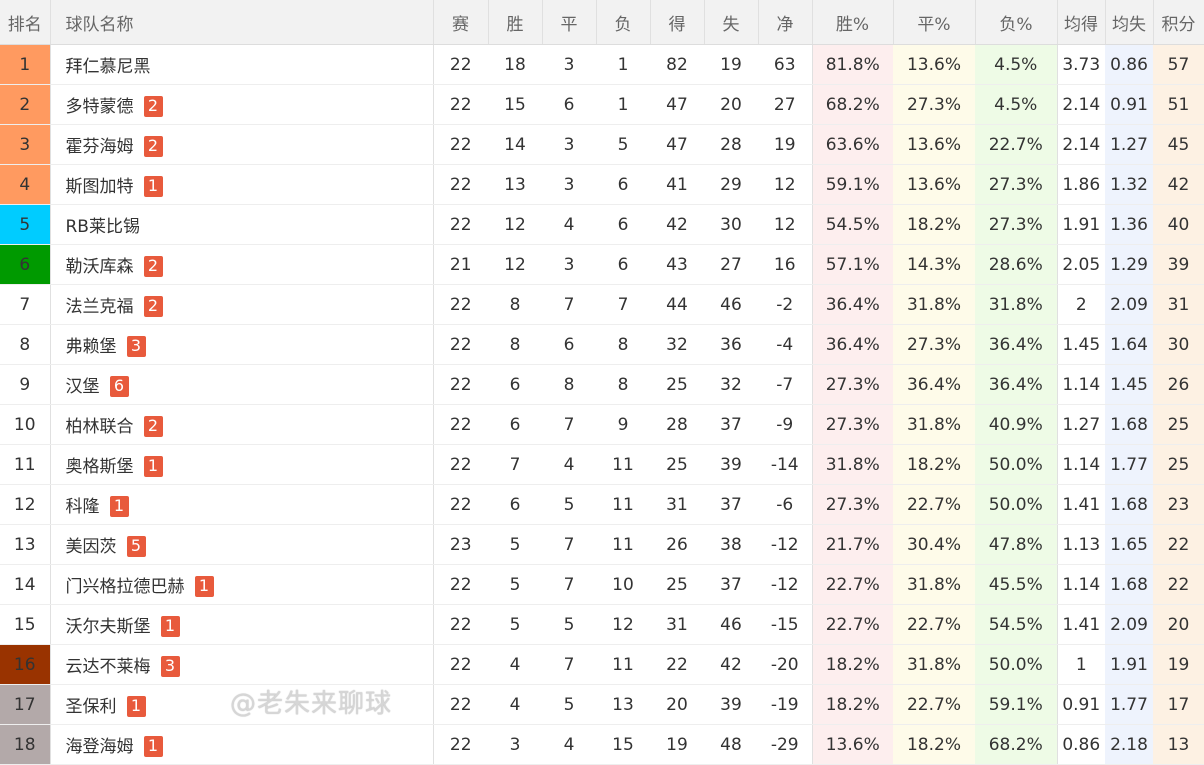 The width and height of the screenshot is (1204, 765). Describe the element at coordinates (785, 464) in the screenshot. I see `goal-diff-cell: -14` at that location.